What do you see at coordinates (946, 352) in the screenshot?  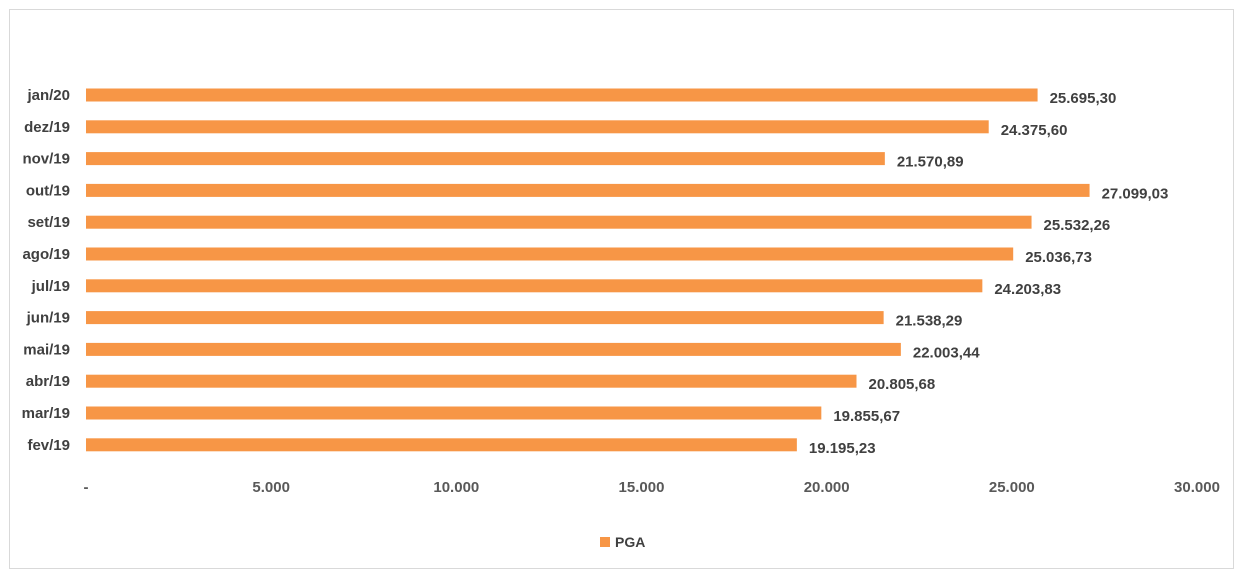 I see `data-label: 22.003,44` at bounding box center [946, 352].